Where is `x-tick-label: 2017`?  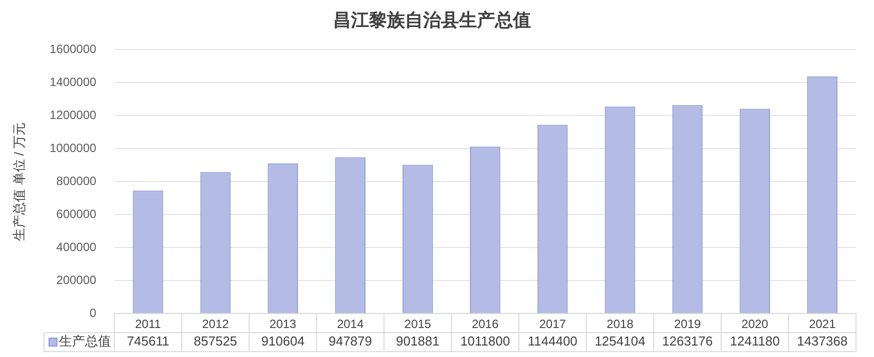
x-tick-label: 2017 is located at coordinates (552, 324).